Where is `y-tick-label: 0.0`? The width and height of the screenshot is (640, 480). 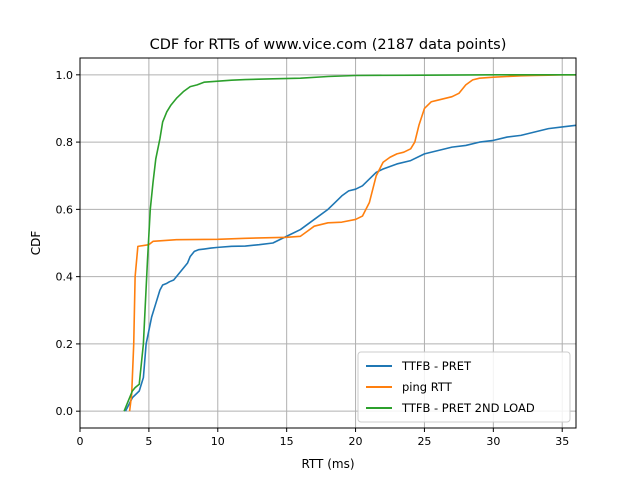
y-tick-label: 0.0 is located at coordinates (65, 411).